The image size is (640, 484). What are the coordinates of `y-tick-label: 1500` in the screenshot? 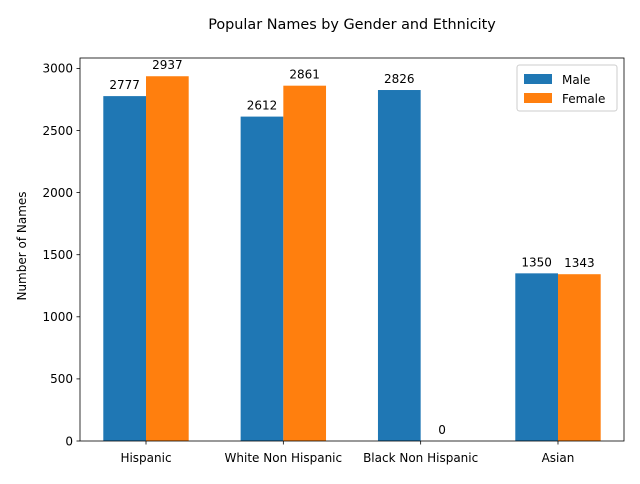 It's located at (57, 255).